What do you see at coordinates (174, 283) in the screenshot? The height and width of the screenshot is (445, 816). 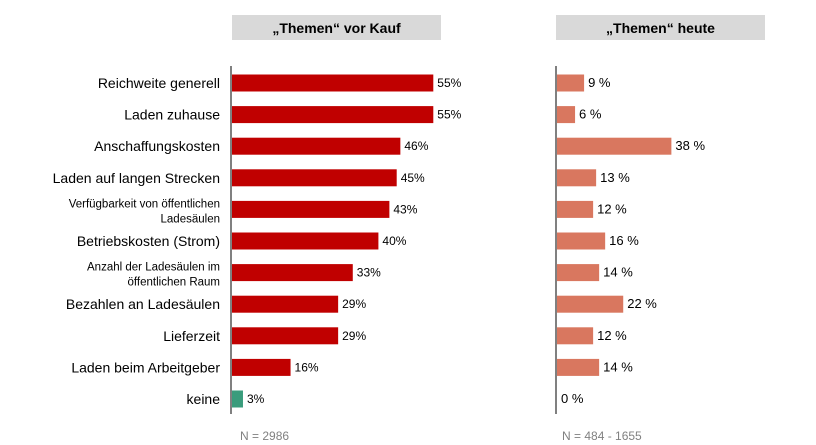 I see `category-label-line: öffentlichen Raum` at bounding box center [174, 283].